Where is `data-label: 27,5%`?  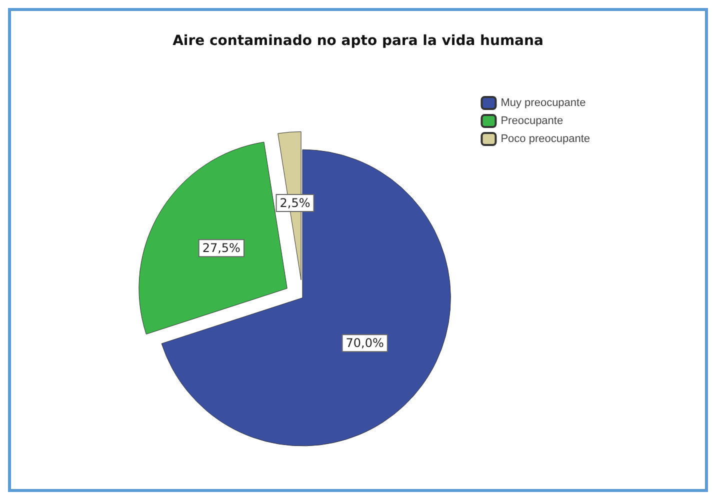 data-label: 27,5% is located at coordinates (221, 248).